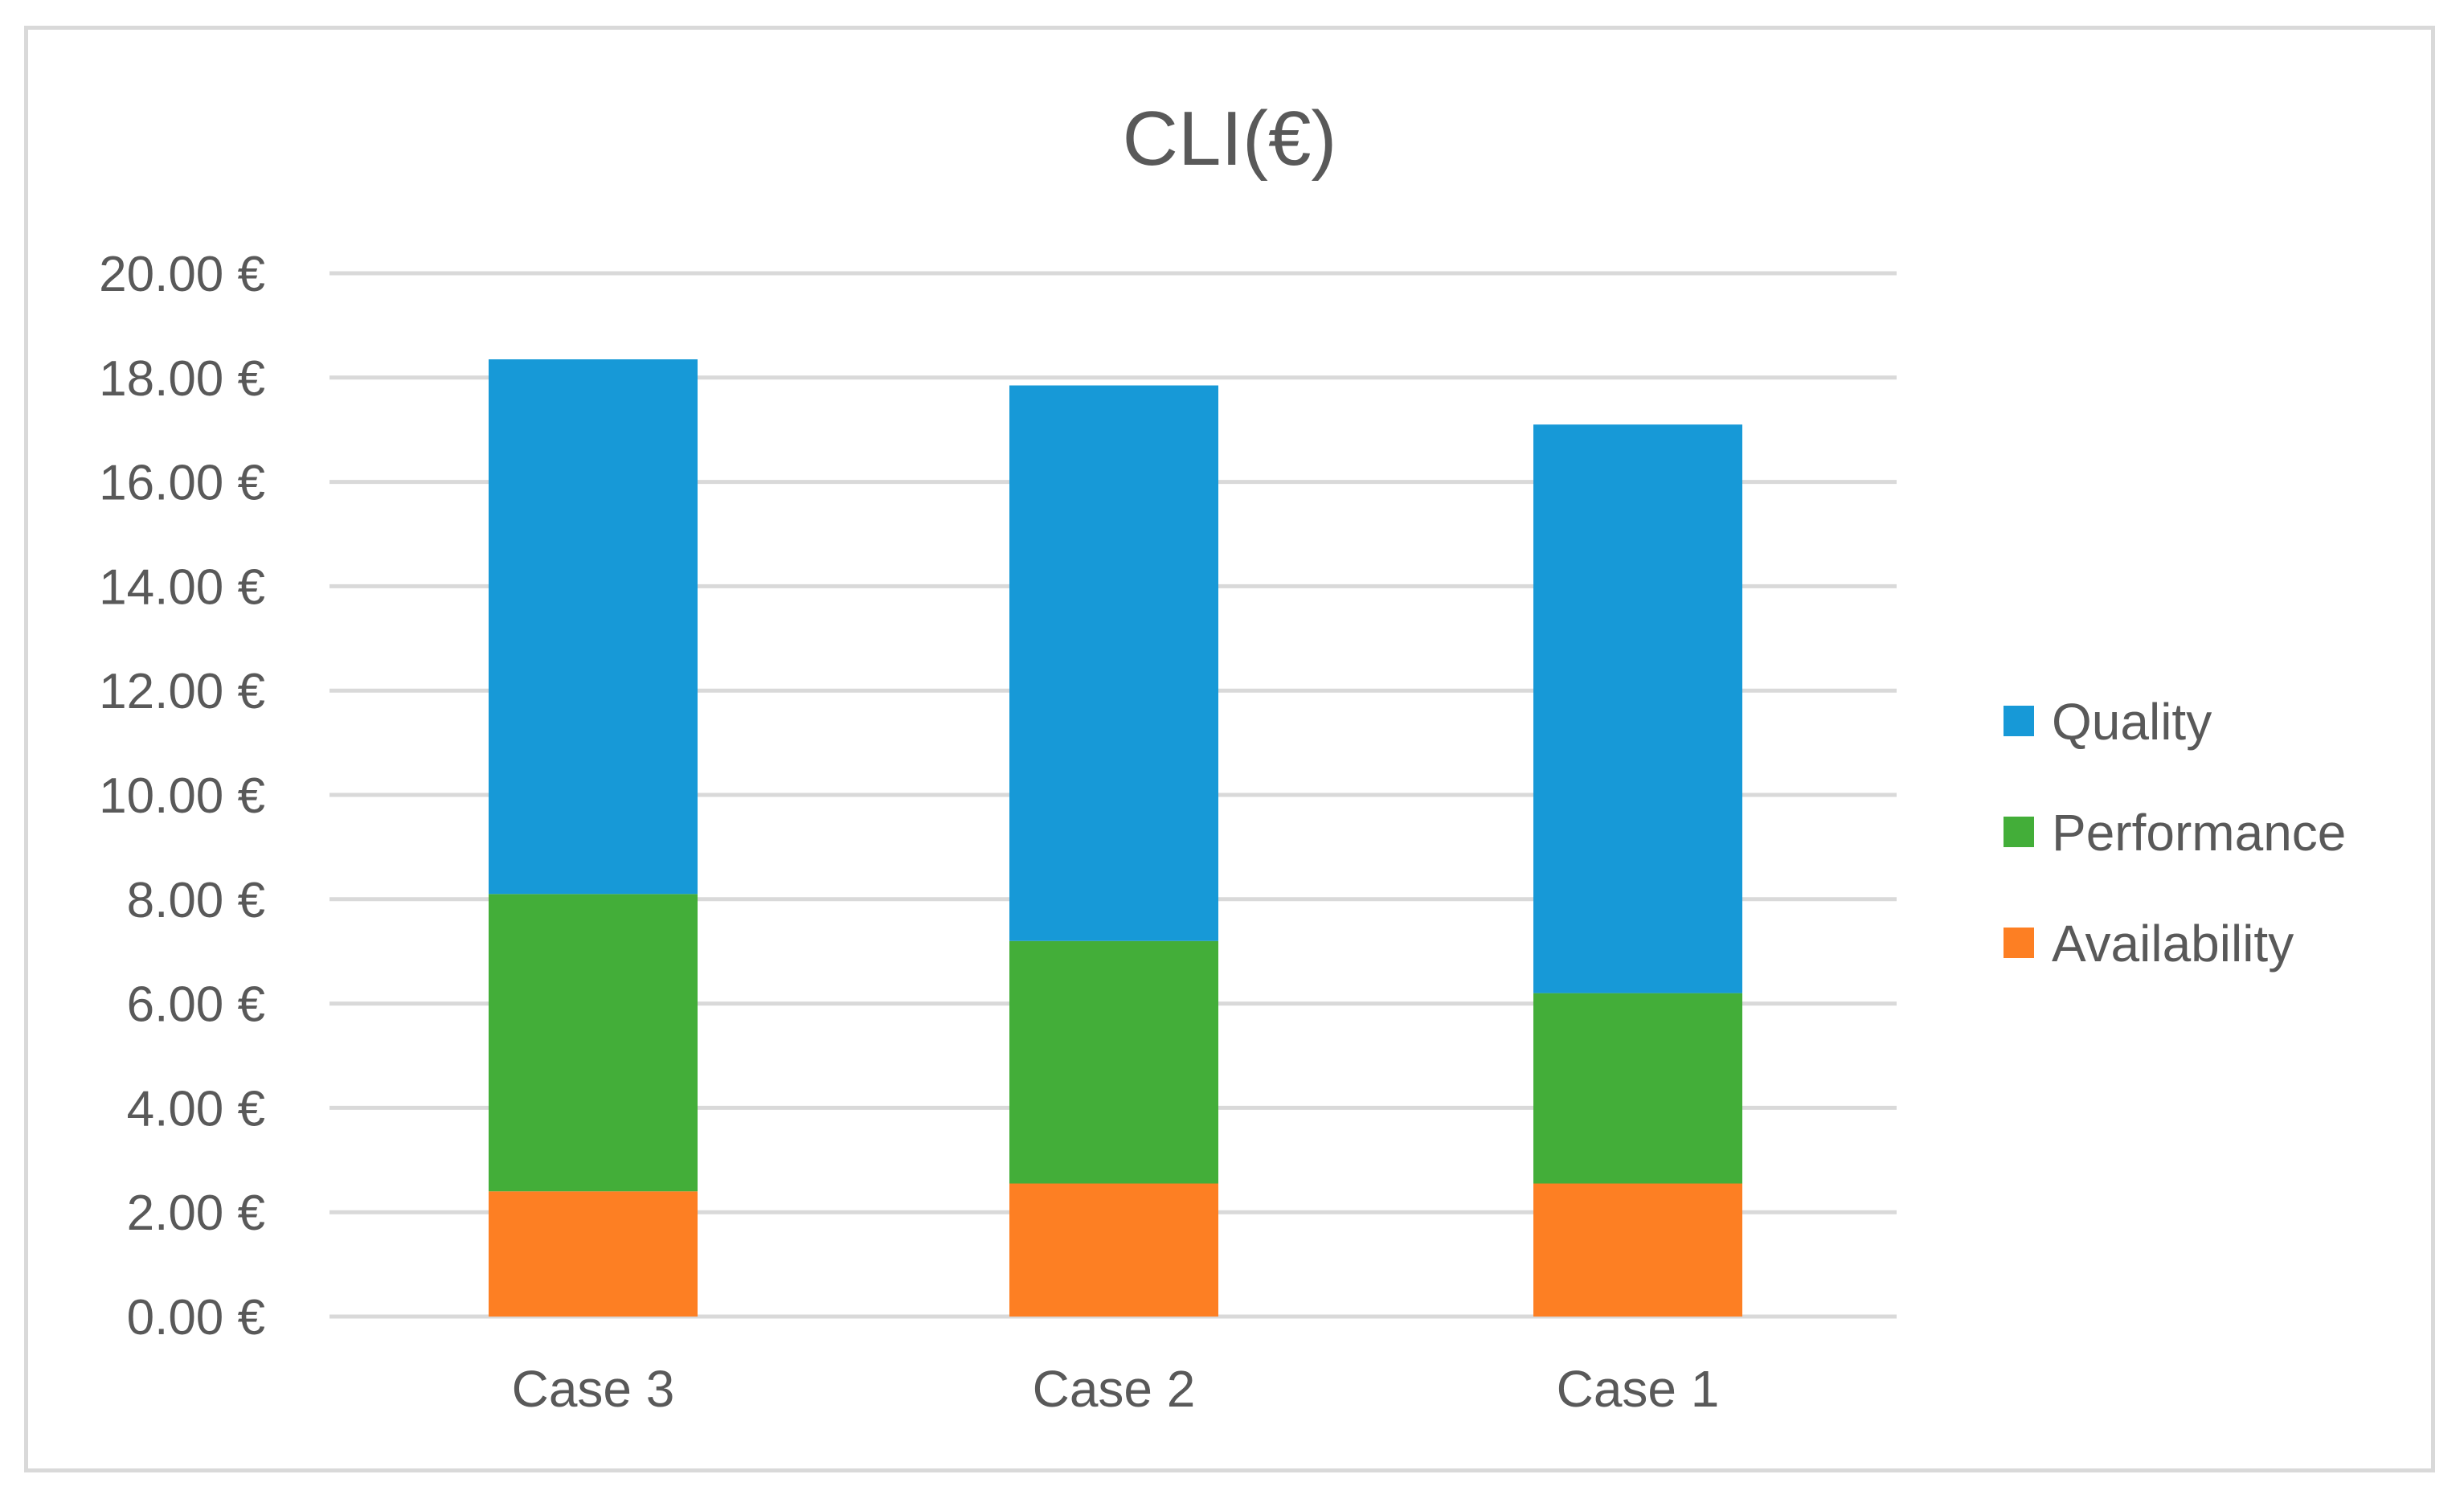 This screenshot has width=2464, height=1503. What do you see at coordinates (196, 900) in the screenshot?
I see `y-tick-label: 8.00 €` at bounding box center [196, 900].